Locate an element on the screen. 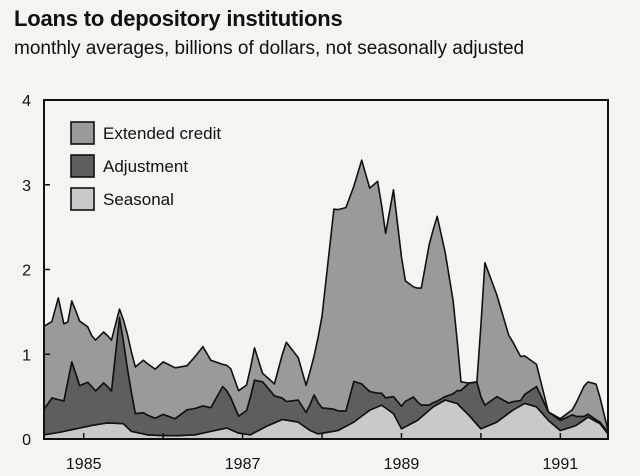 The image size is (640, 476). legend-label-adjustment: Adjustment is located at coordinates (145, 166).